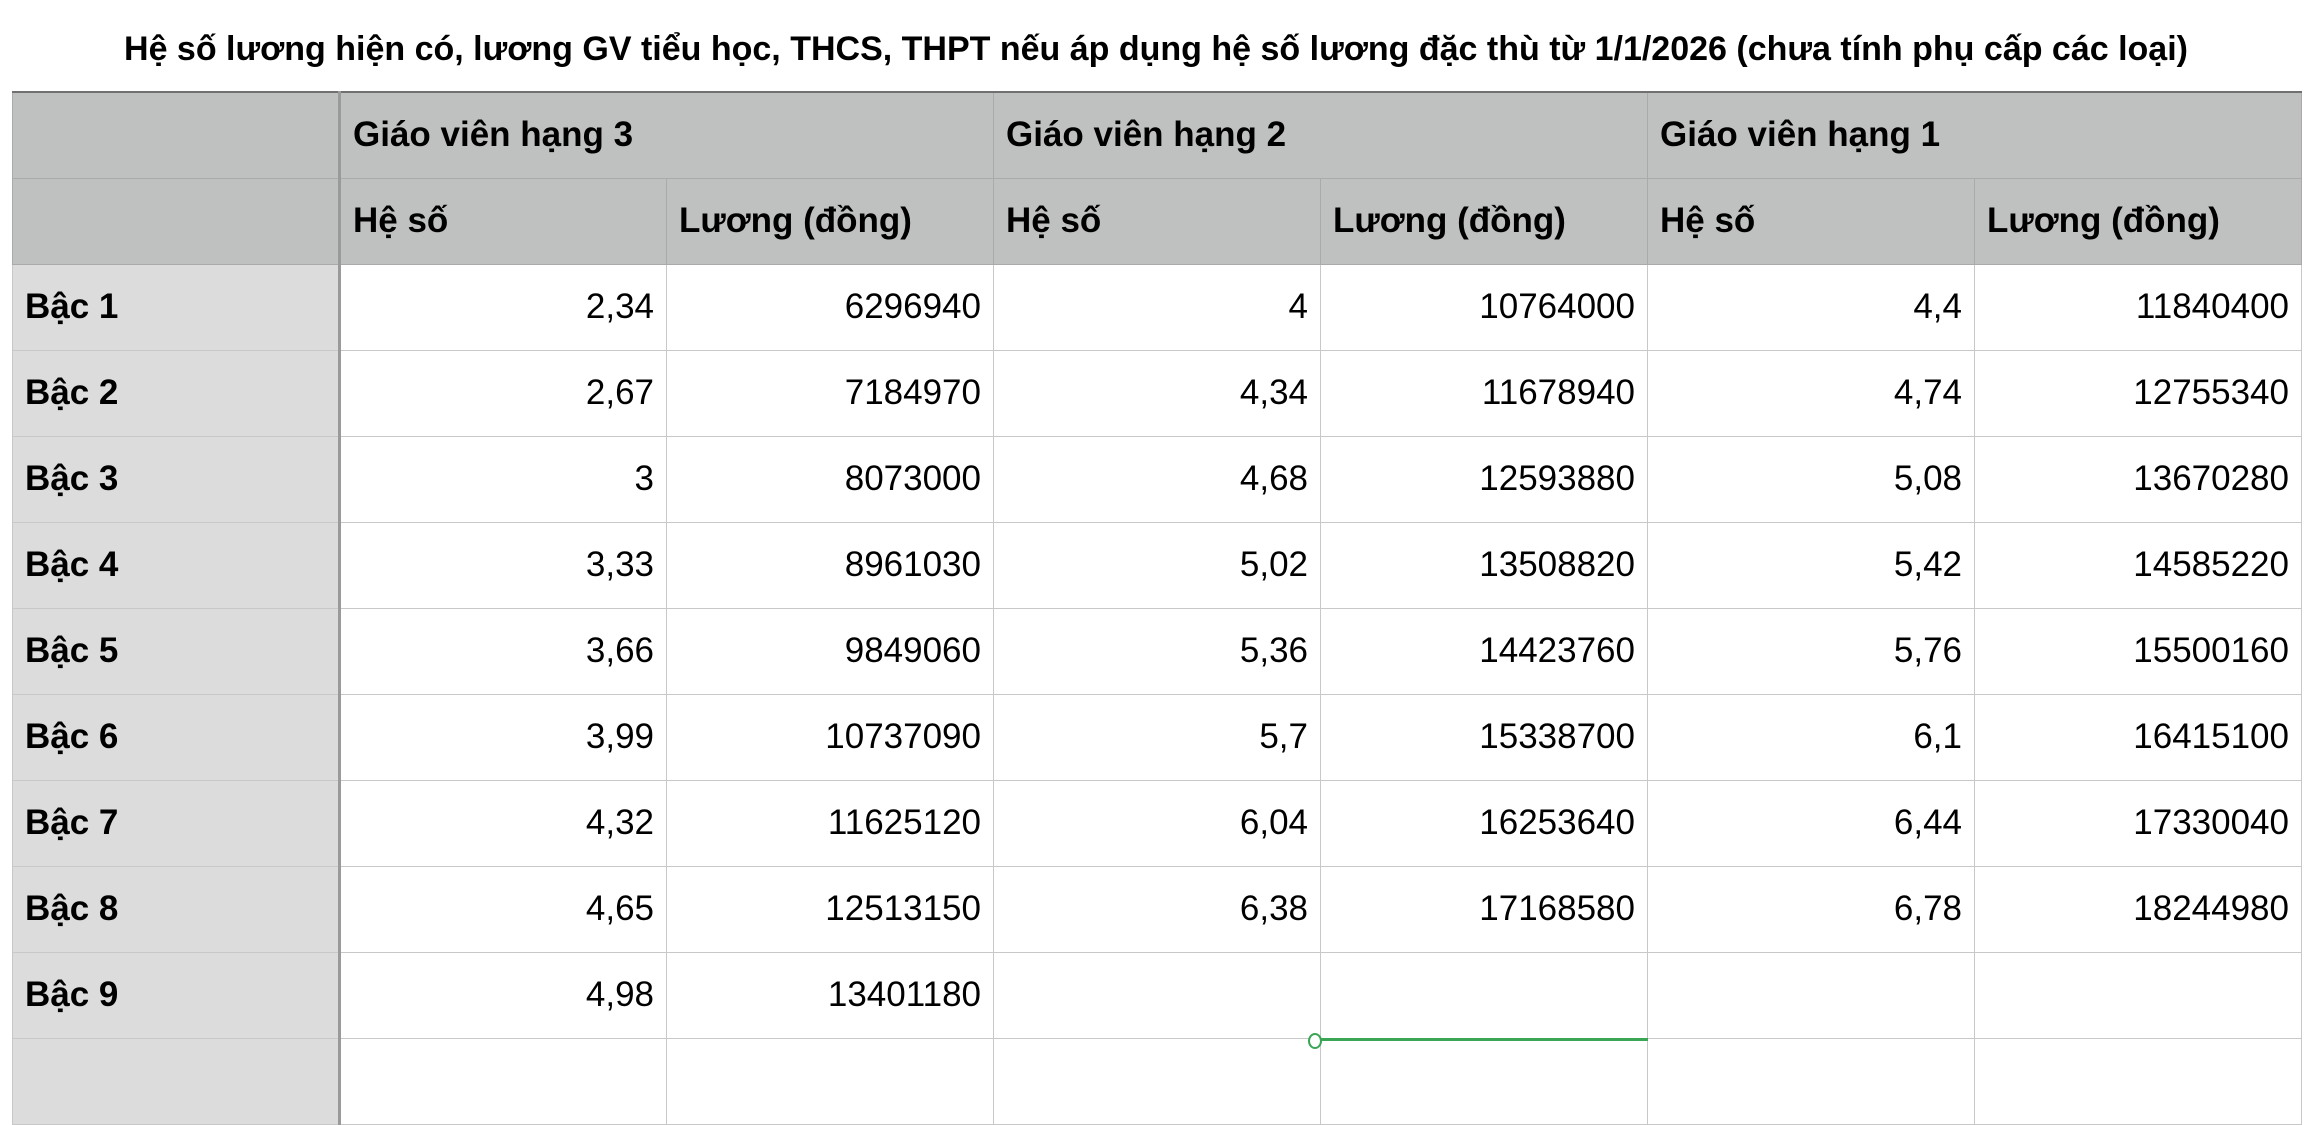 Image resolution: width=2312 pixels, height=1125 pixels. I want to click on coefficient-cell: 3,99, so click(503, 737).